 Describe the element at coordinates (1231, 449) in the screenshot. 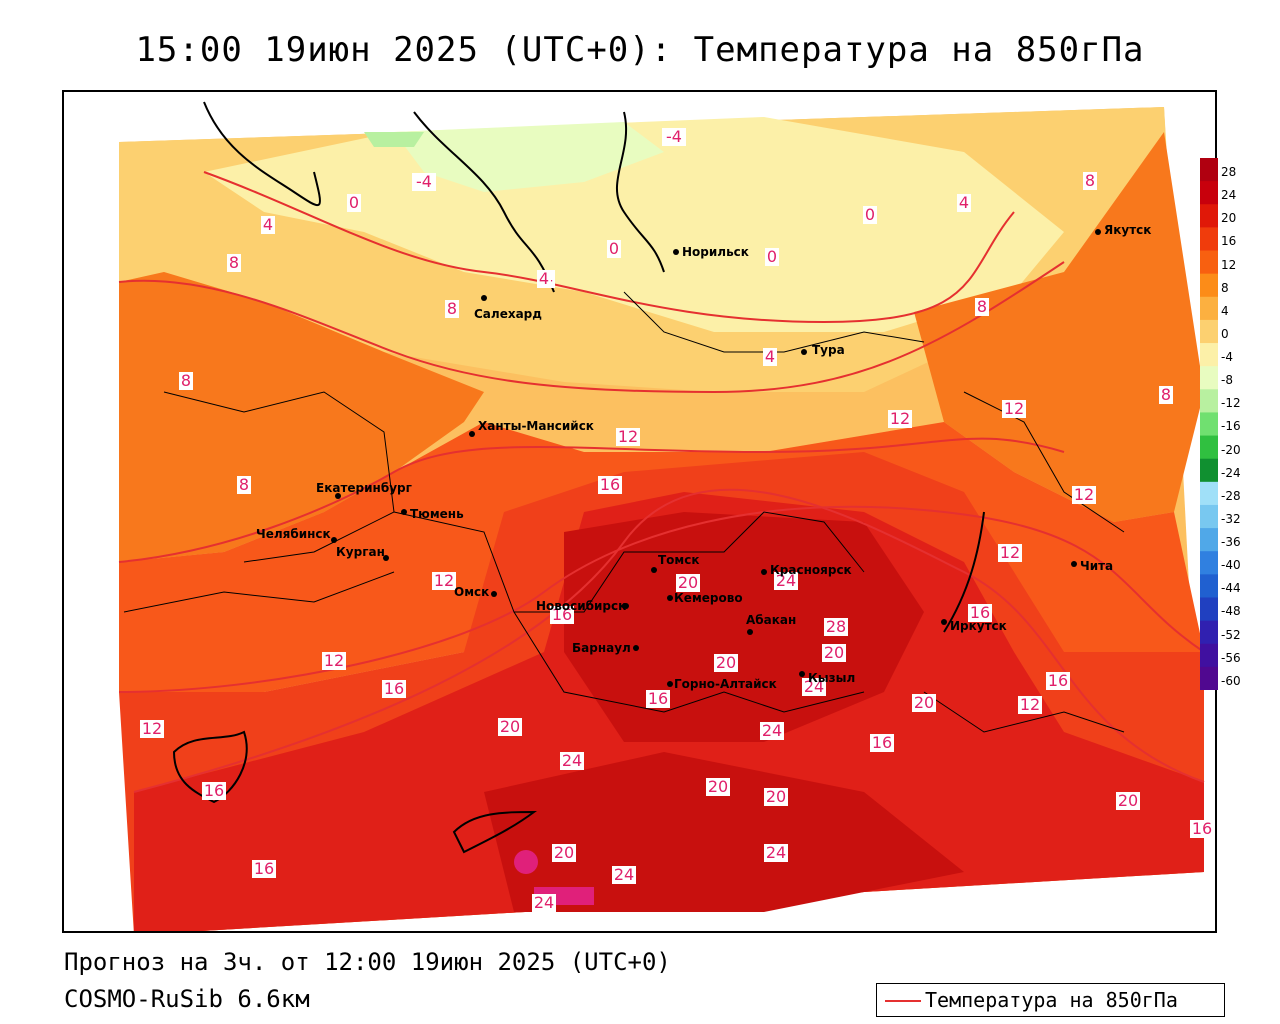

I see `colorbar-tick-label: -20` at that location.